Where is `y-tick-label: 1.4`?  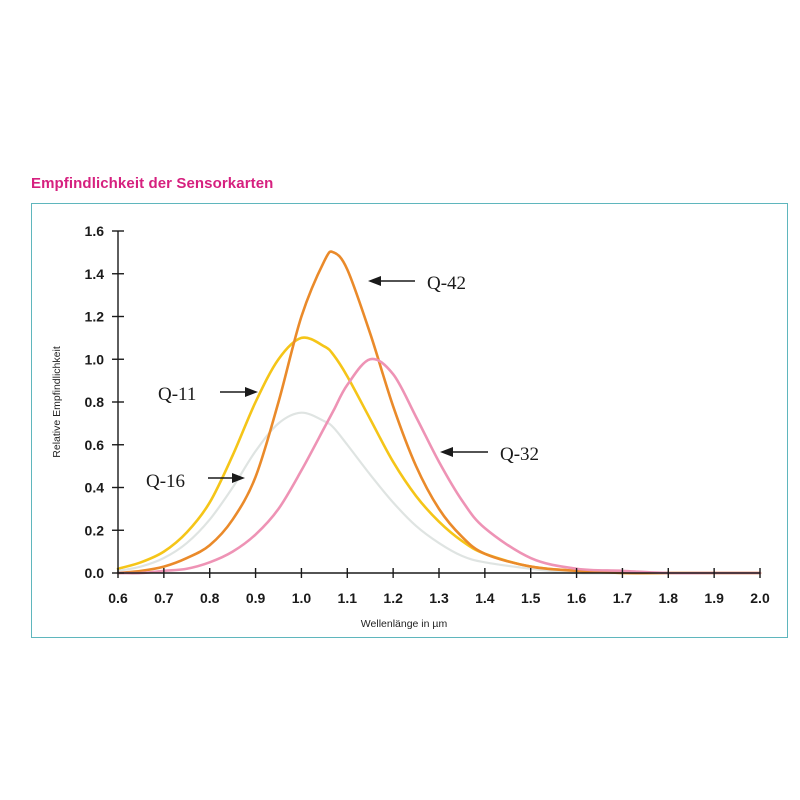 y-tick-label: 1.4 is located at coordinates (95, 274).